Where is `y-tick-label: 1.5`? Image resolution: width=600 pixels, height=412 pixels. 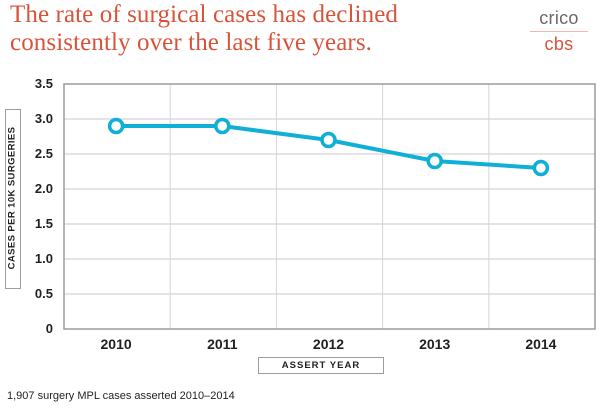
y-tick-label: 1.5 is located at coordinates (44, 223).